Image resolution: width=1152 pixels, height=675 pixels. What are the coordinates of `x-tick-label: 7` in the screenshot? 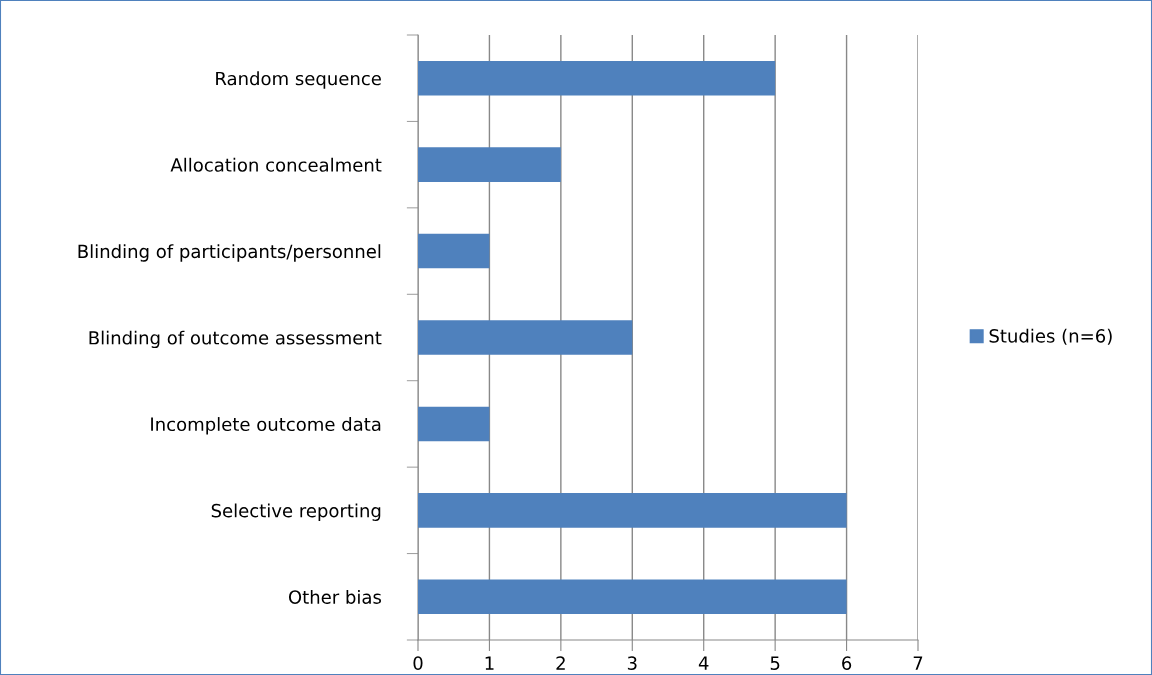 It's located at (918, 663).